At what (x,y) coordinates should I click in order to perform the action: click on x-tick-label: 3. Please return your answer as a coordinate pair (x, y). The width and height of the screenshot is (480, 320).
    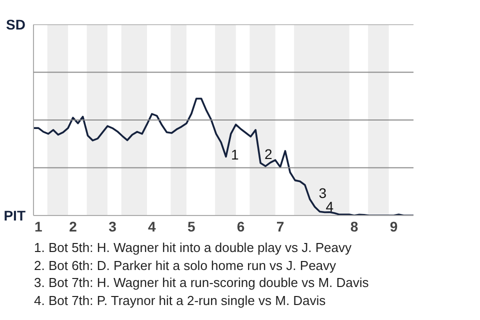
    Looking at the image, I should click on (112, 226).